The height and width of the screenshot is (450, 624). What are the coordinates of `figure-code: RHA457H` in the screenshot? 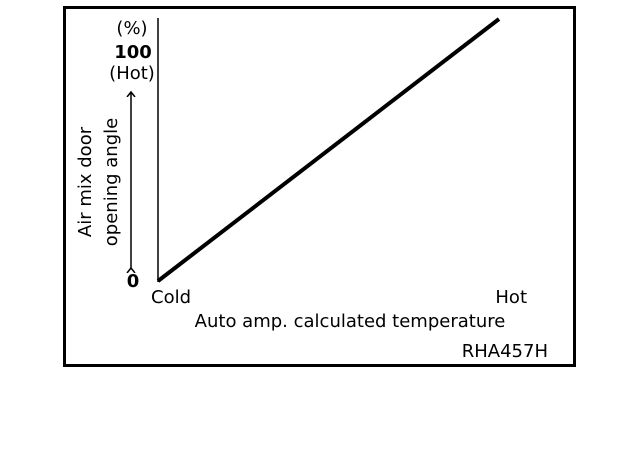 It's located at (505, 351).